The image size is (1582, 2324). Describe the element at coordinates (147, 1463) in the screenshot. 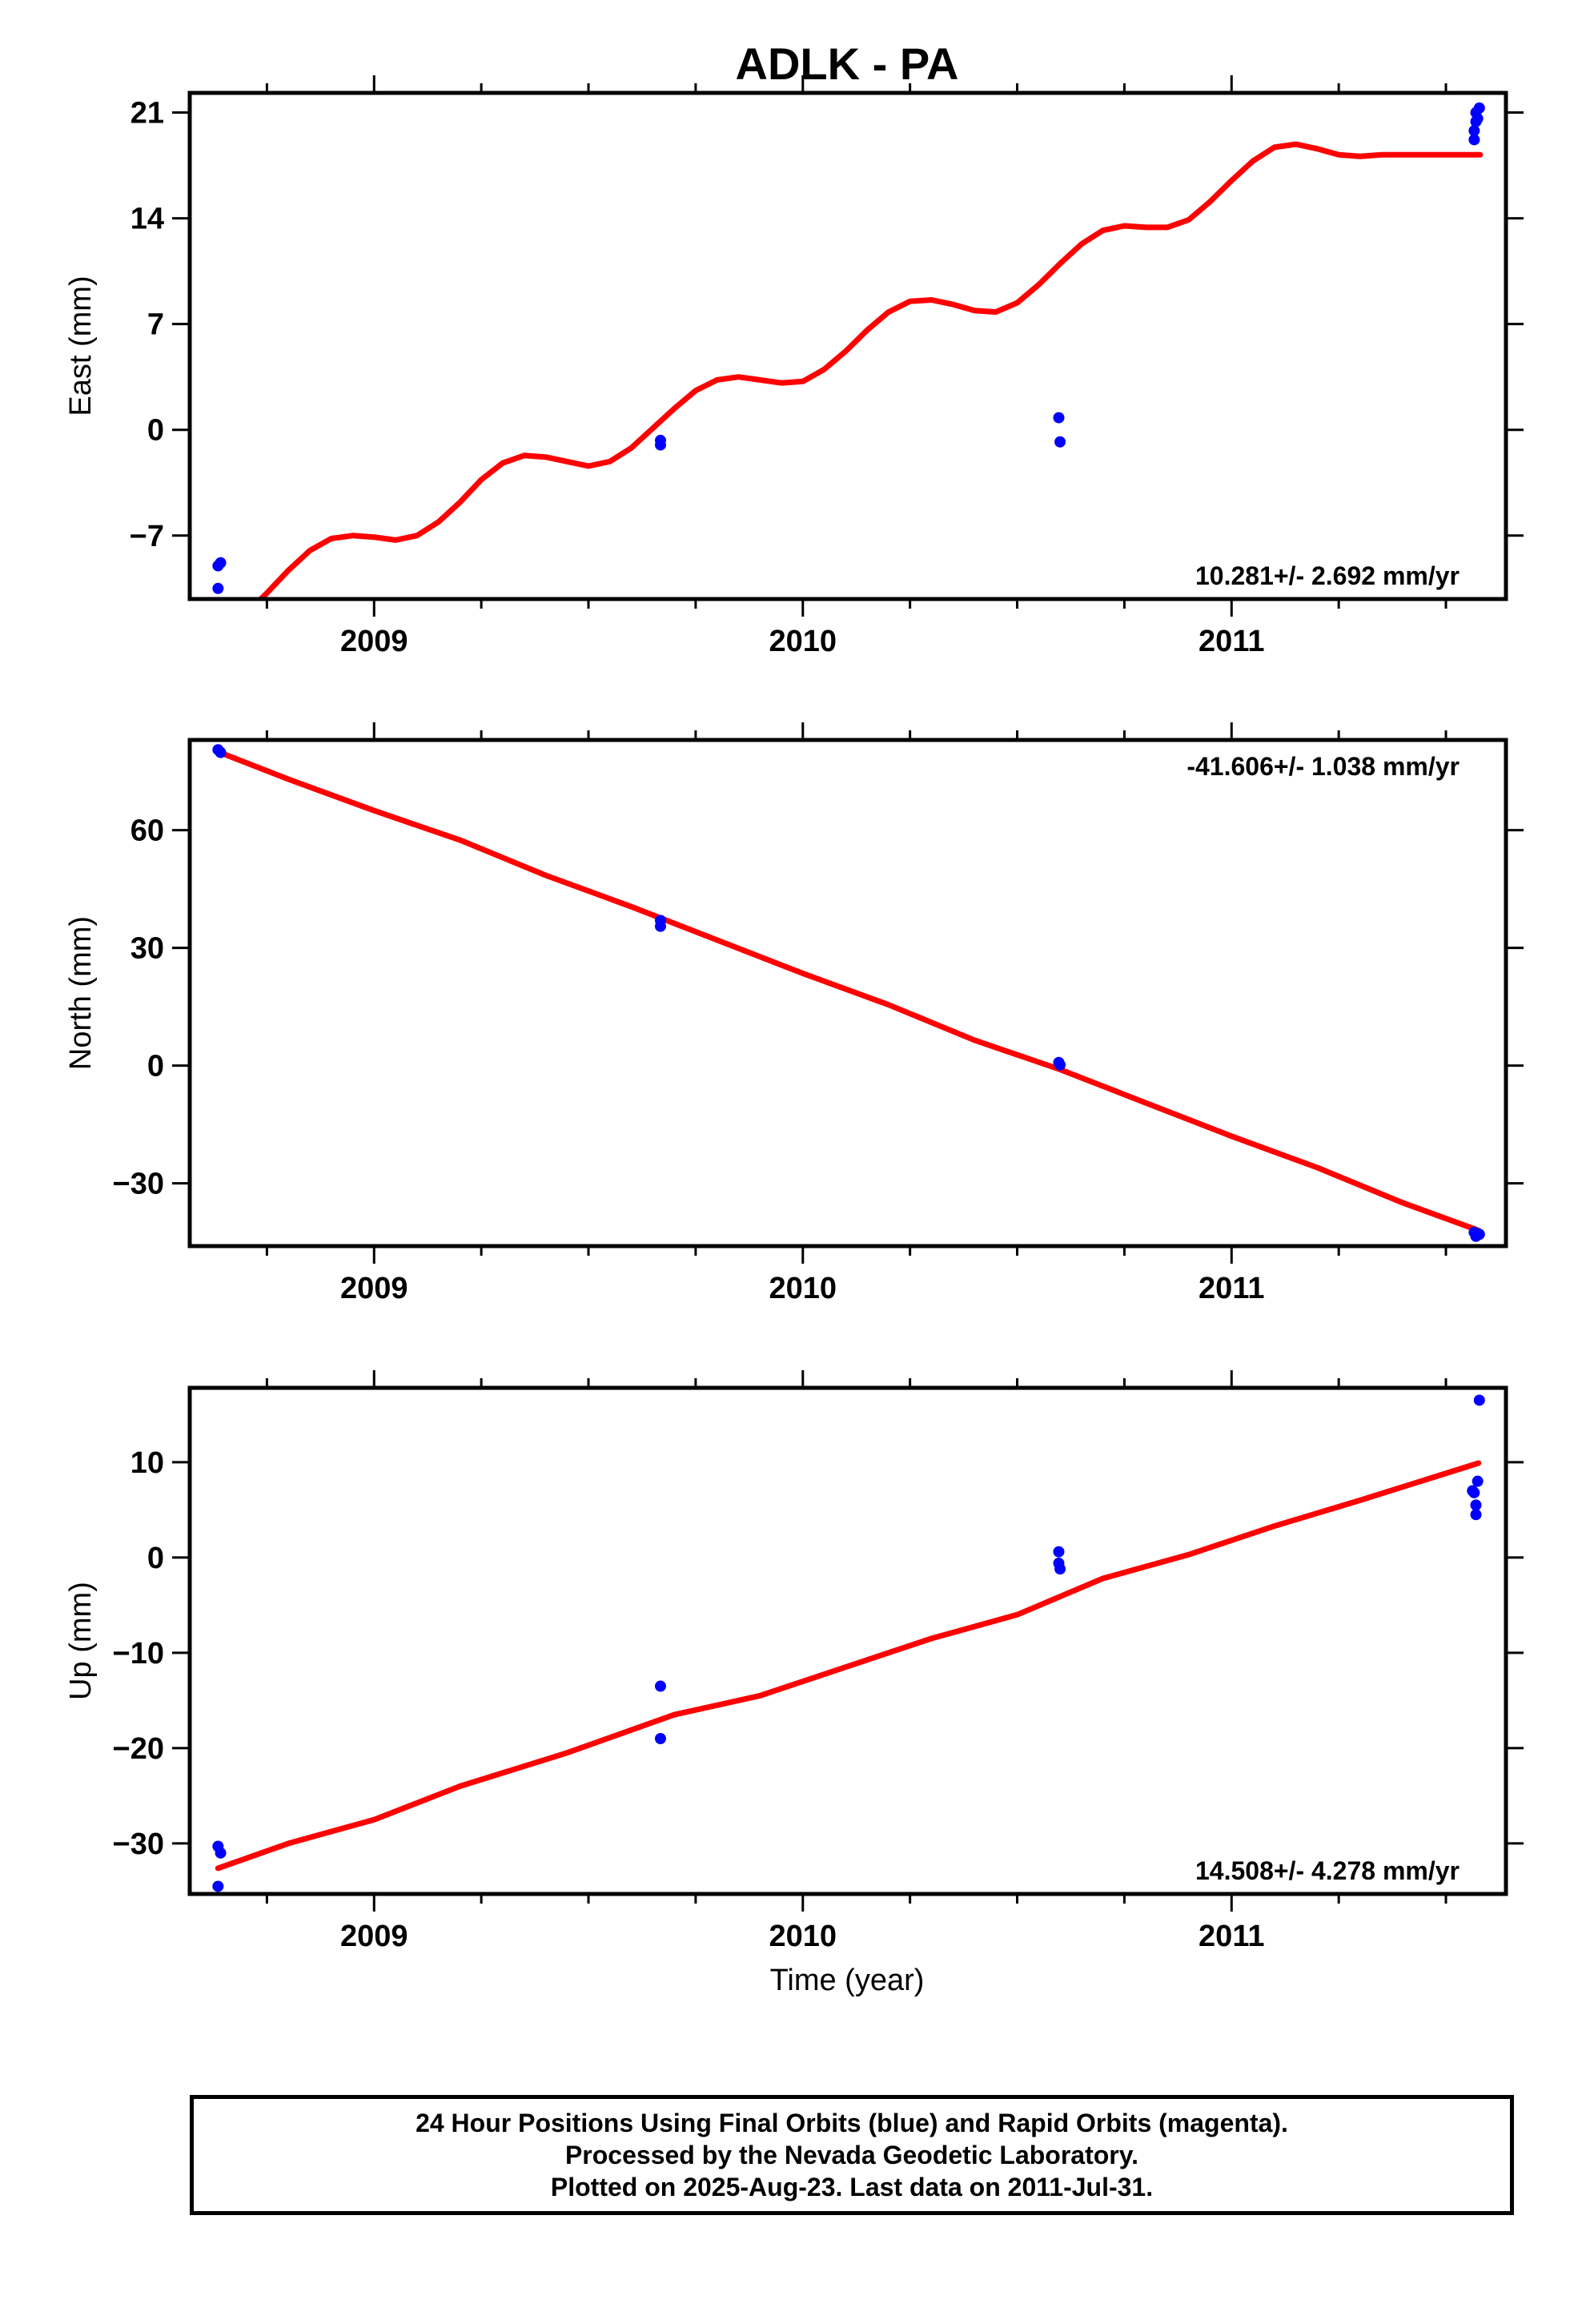

I see `y-tick-label: 10` at that location.